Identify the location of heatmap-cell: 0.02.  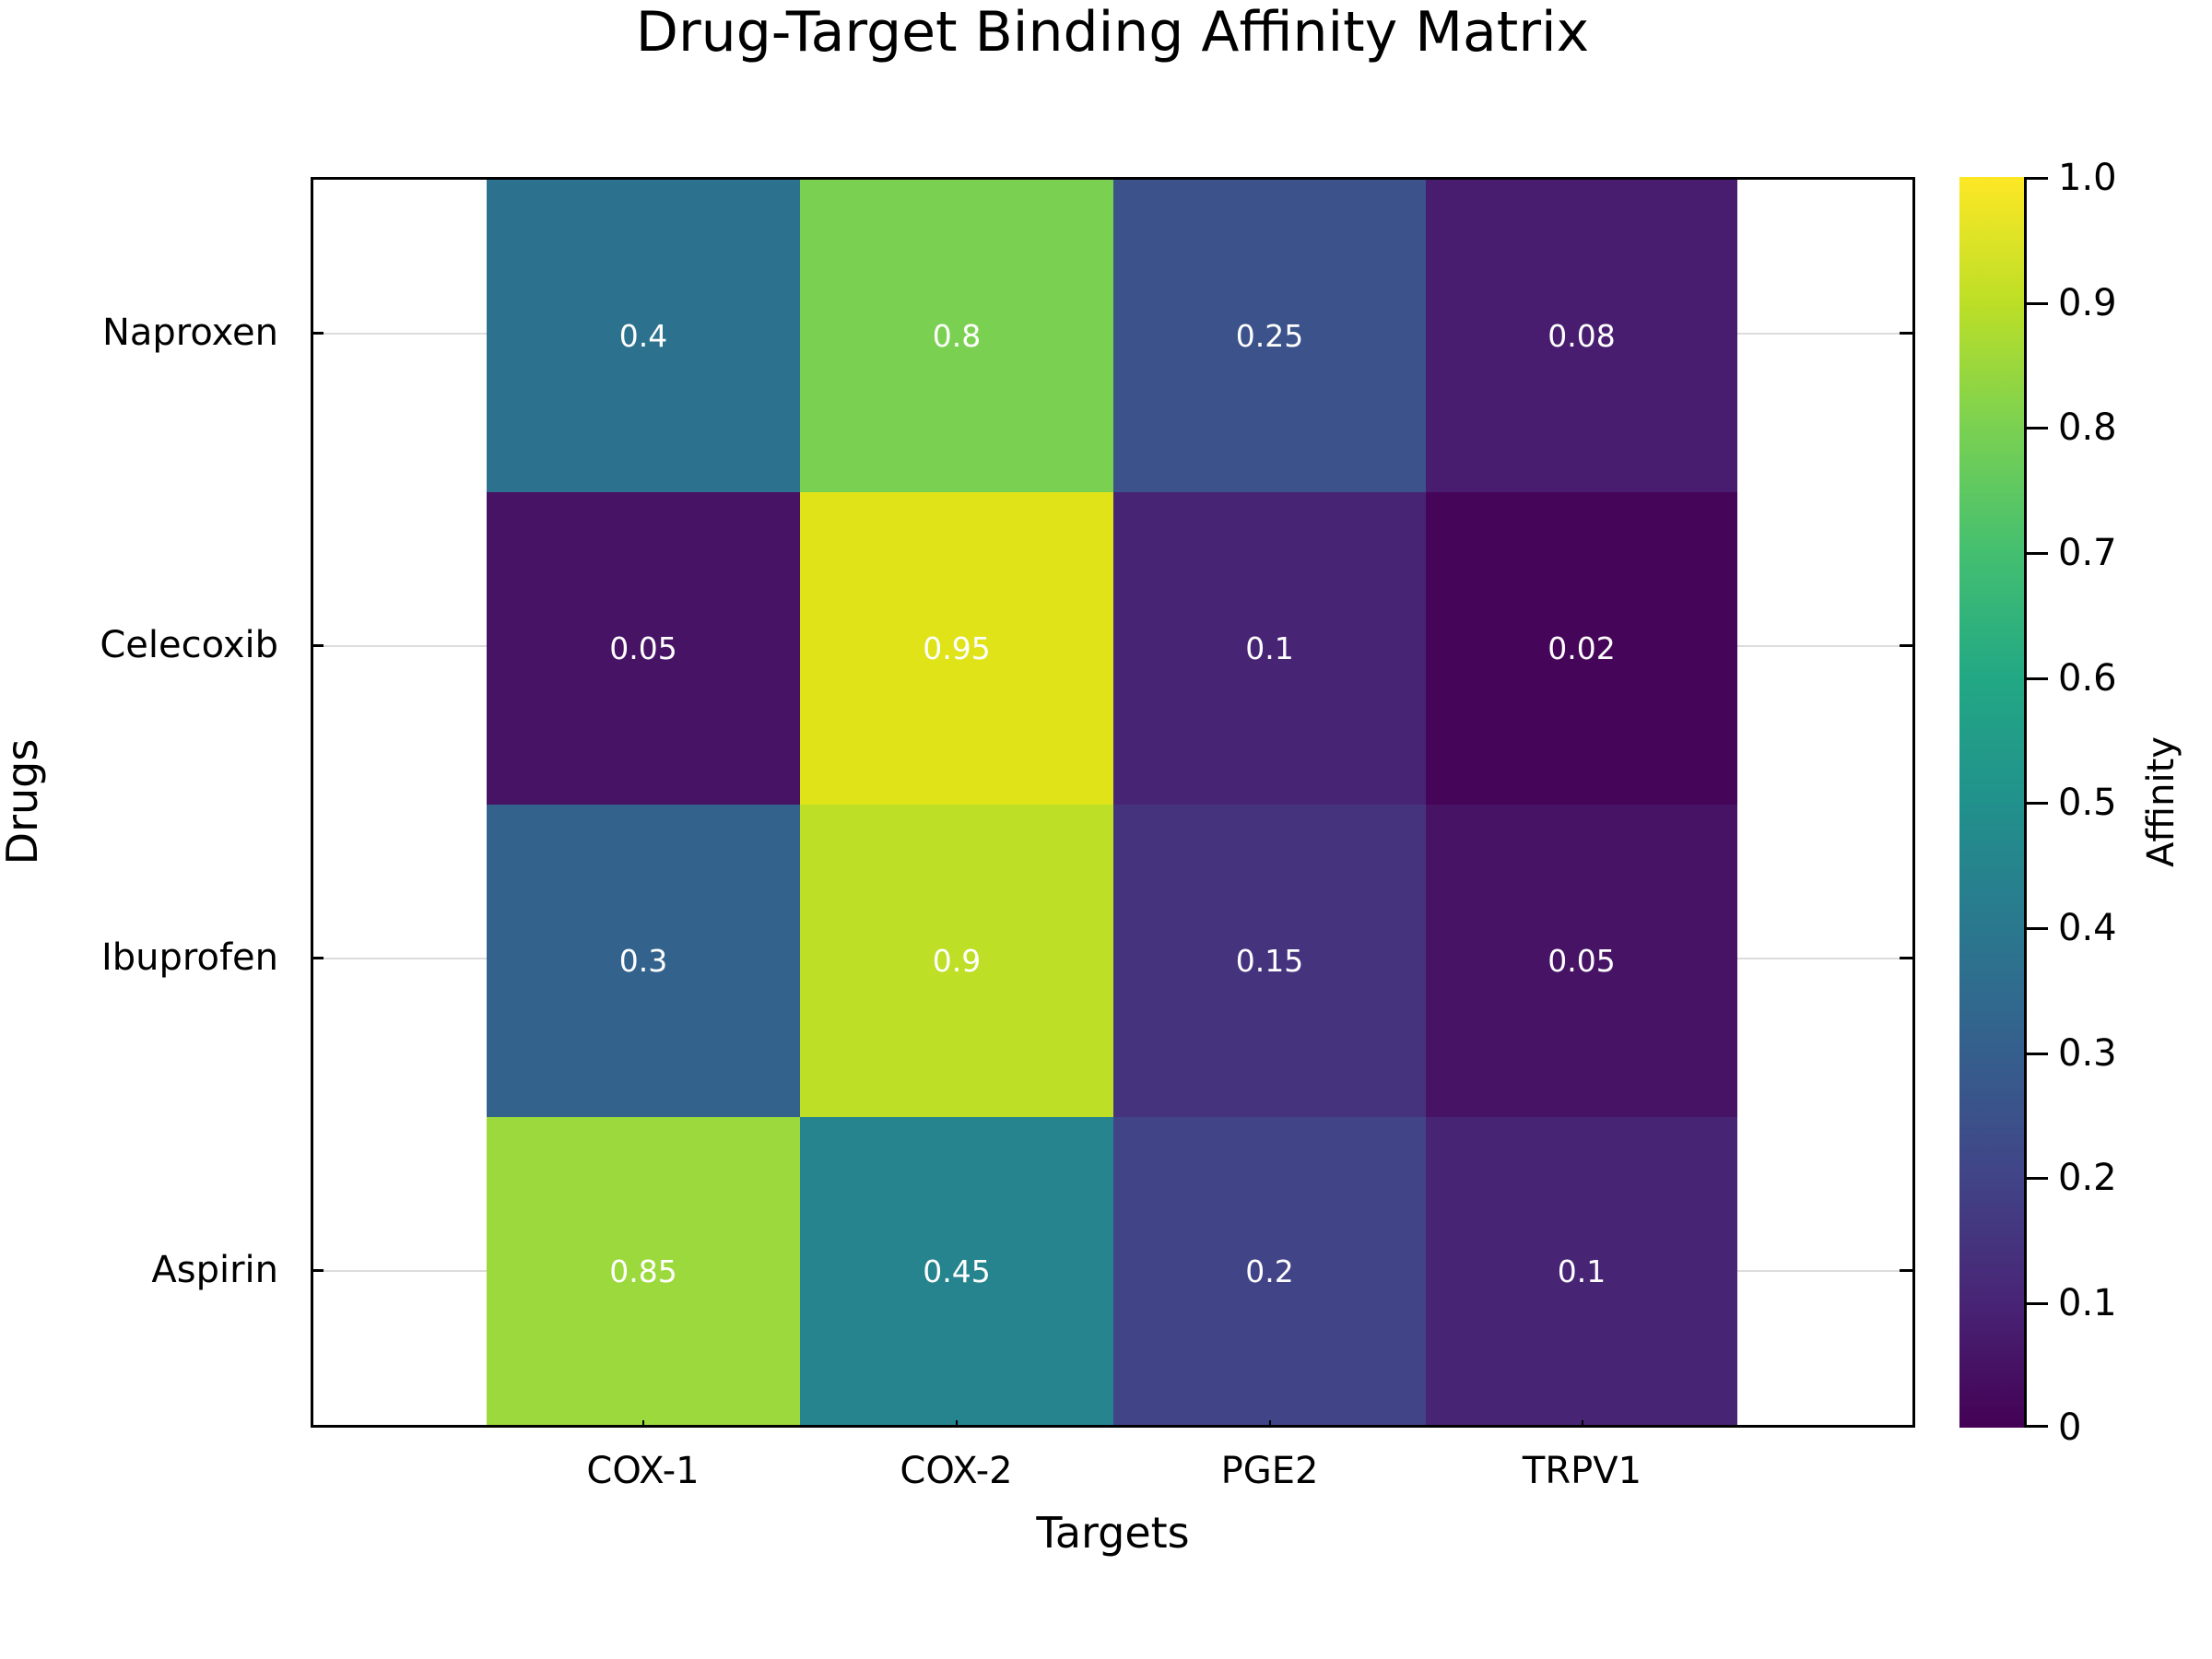
(1581, 648).